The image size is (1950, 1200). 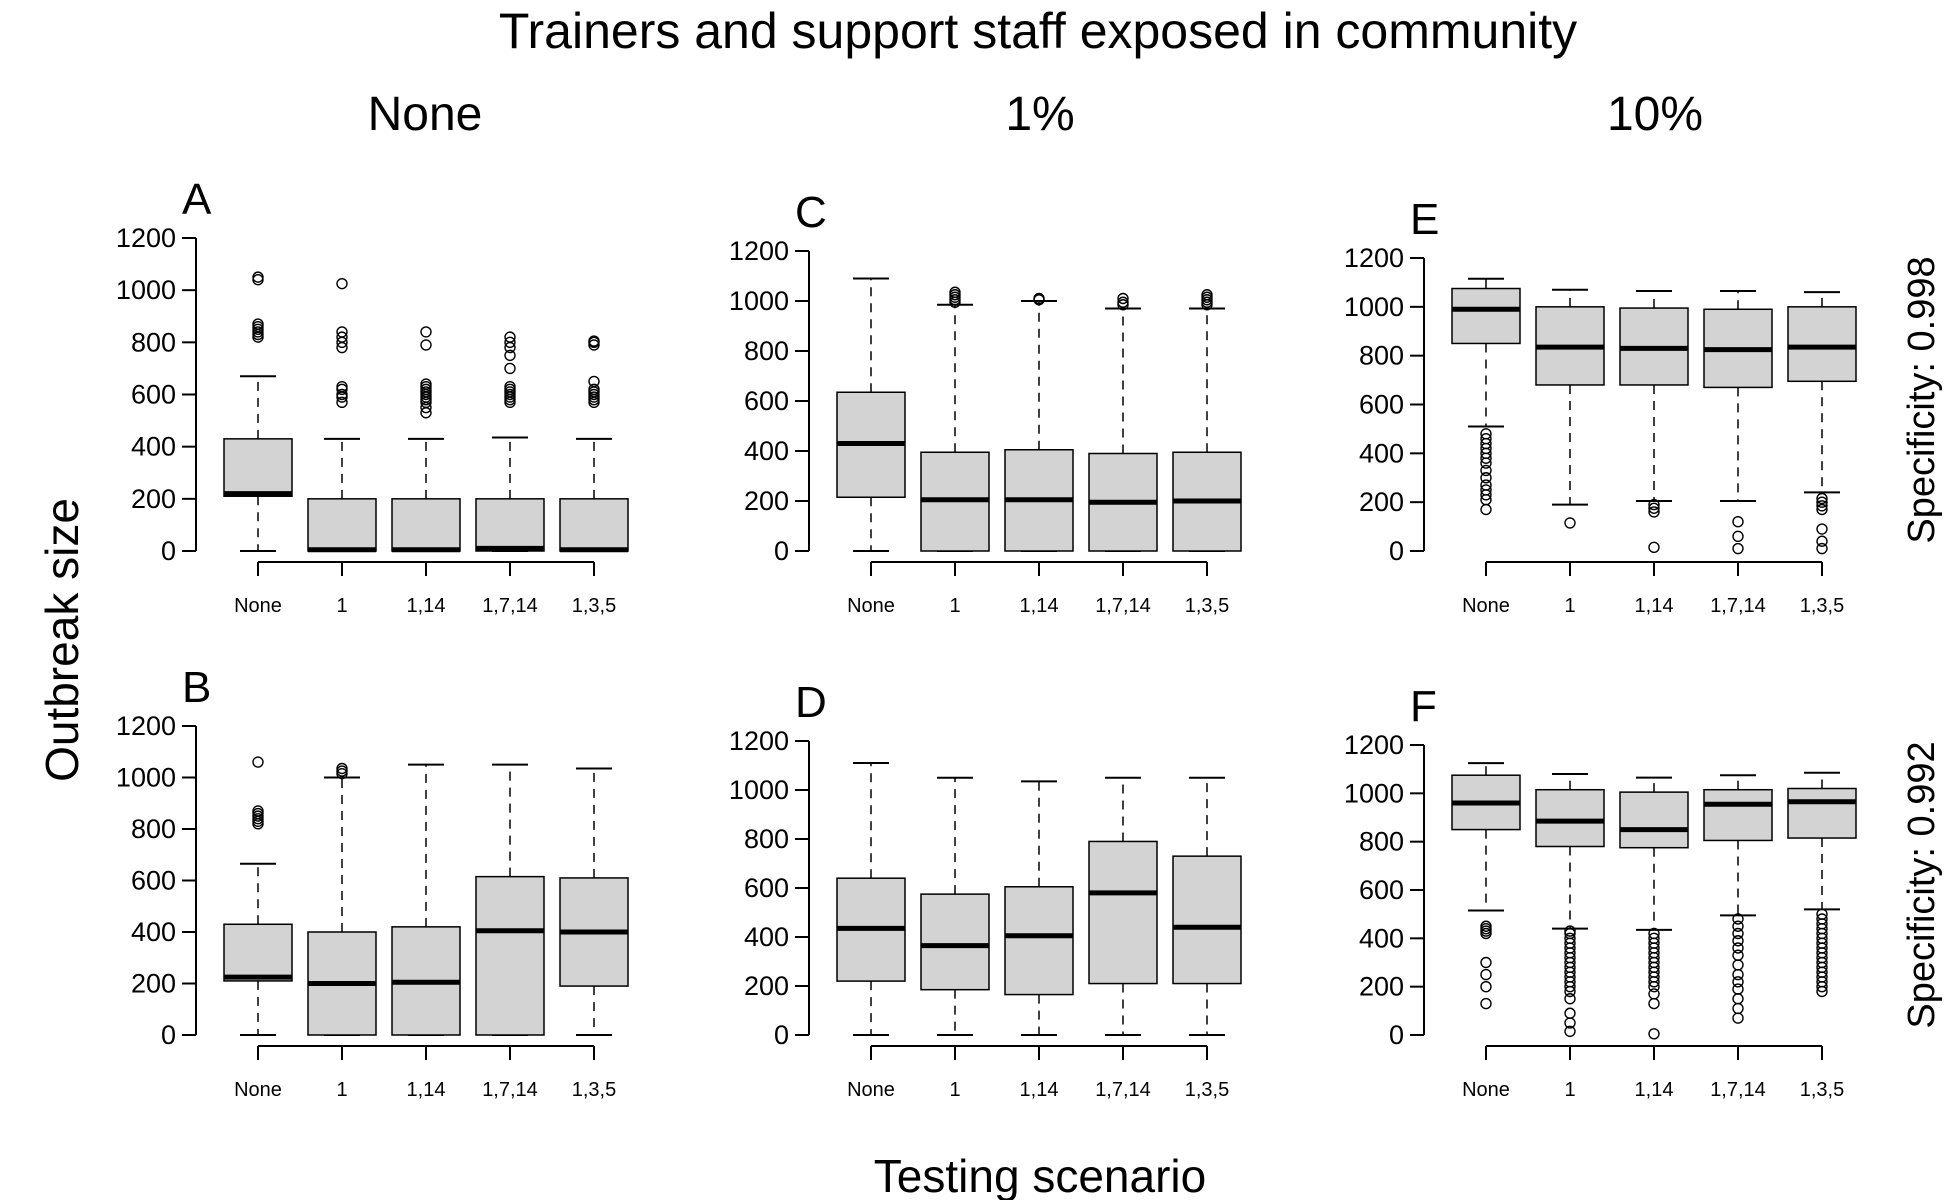 What do you see at coordinates (1039, 941) in the screenshot?
I see `panel-d-box-2-iqr` at bounding box center [1039, 941].